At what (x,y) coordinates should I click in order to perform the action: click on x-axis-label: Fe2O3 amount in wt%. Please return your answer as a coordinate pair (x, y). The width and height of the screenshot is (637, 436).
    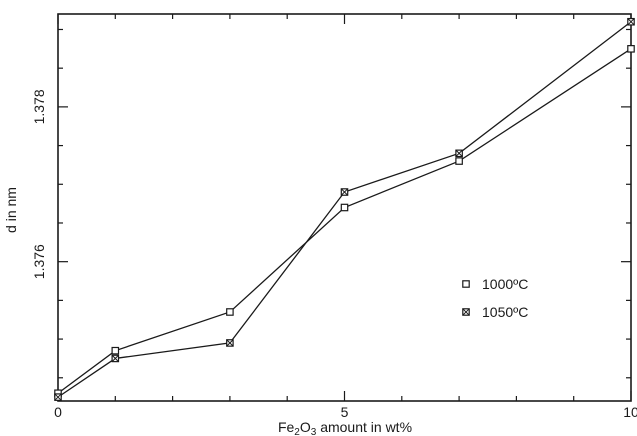
    Looking at the image, I should click on (345, 427).